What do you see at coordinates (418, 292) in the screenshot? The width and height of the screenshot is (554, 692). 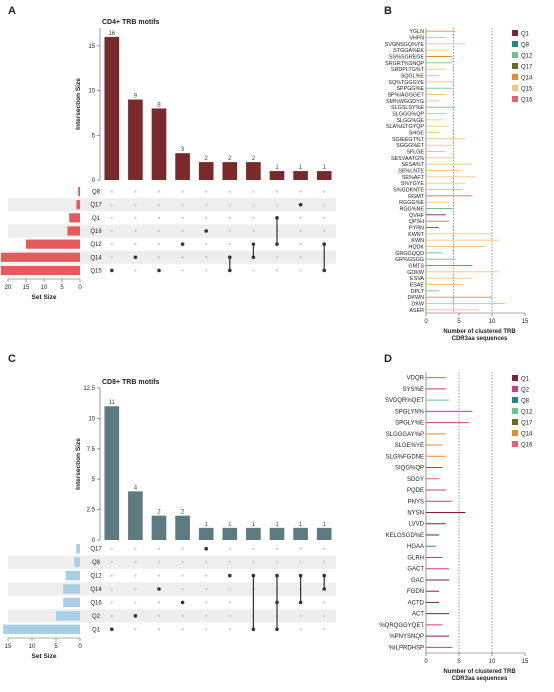 I see `panel-b-category-label: DPLT` at bounding box center [418, 292].